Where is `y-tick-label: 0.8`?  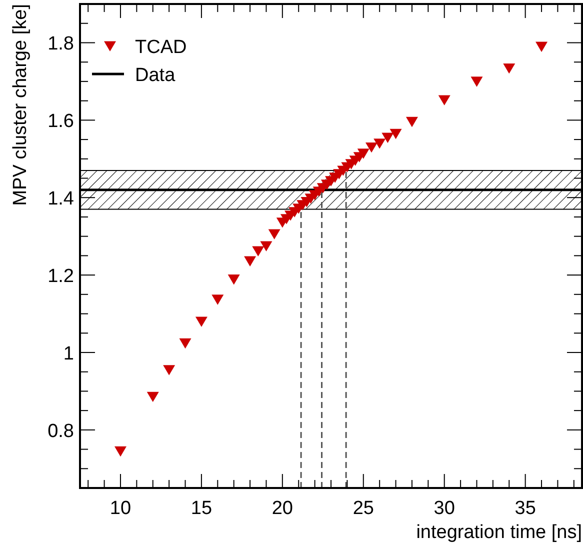 y-tick-label: 0.8 is located at coordinates (61, 431).